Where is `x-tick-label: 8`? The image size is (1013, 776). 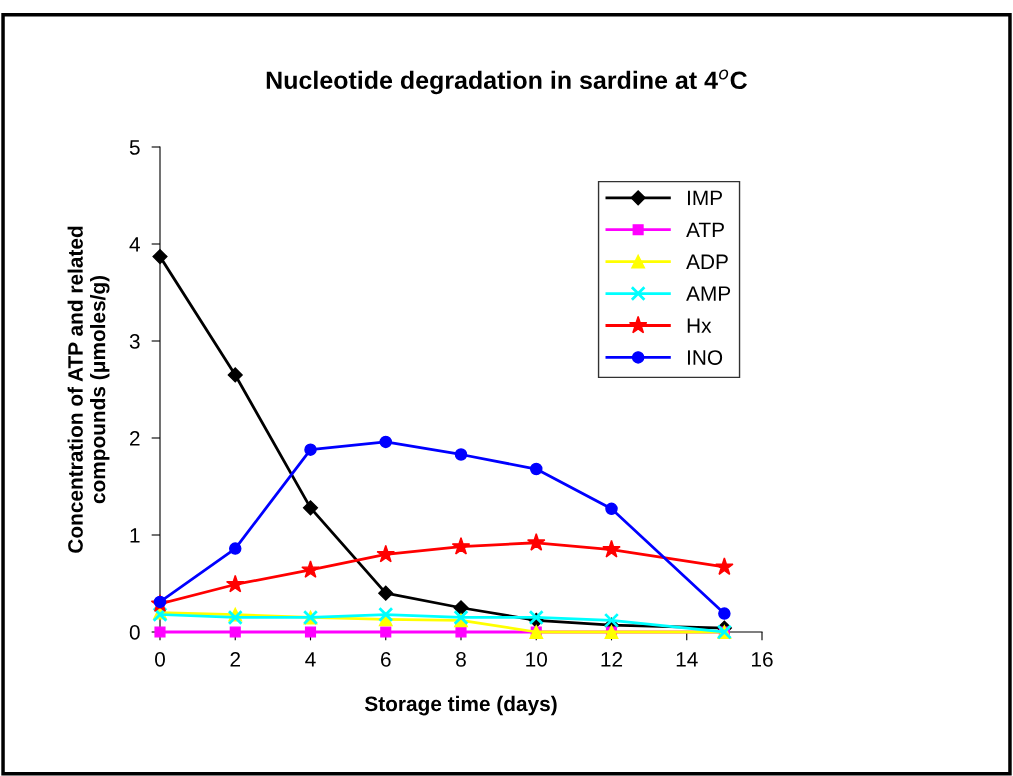
x-tick-label: 8 is located at coordinates (461, 659).